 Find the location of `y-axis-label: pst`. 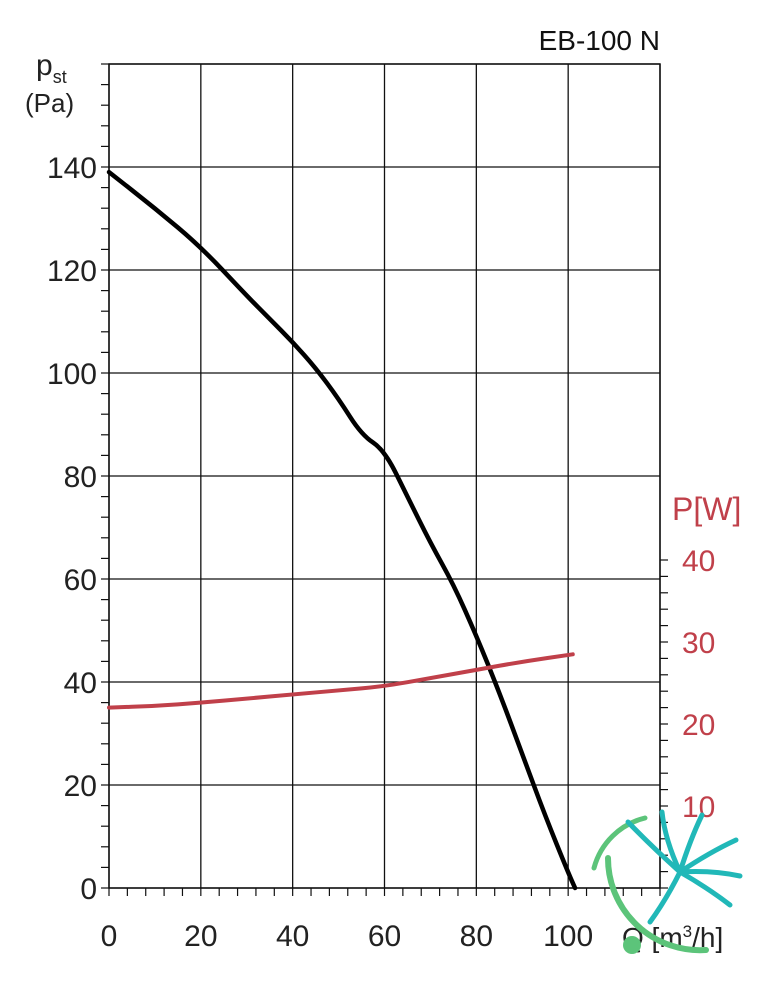

y-axis-label: pst is located at coordinates (51, 68).